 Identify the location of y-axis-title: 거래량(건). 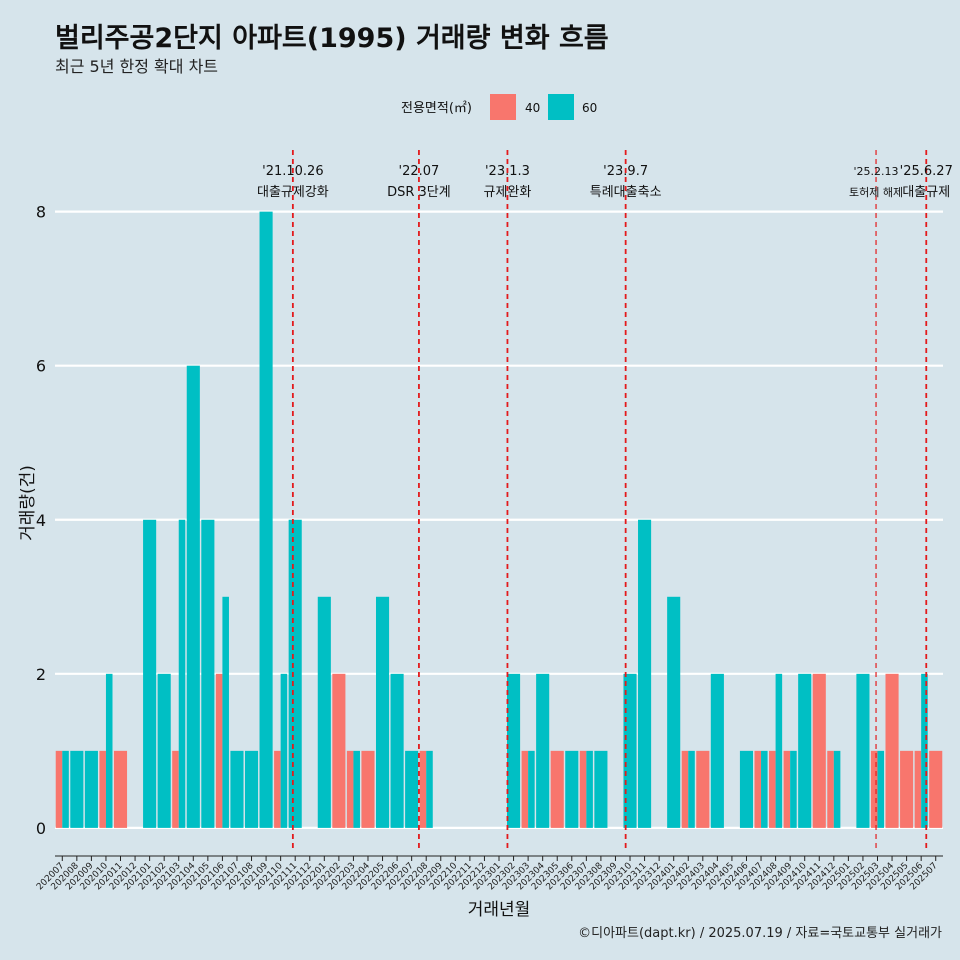
(28, 503).